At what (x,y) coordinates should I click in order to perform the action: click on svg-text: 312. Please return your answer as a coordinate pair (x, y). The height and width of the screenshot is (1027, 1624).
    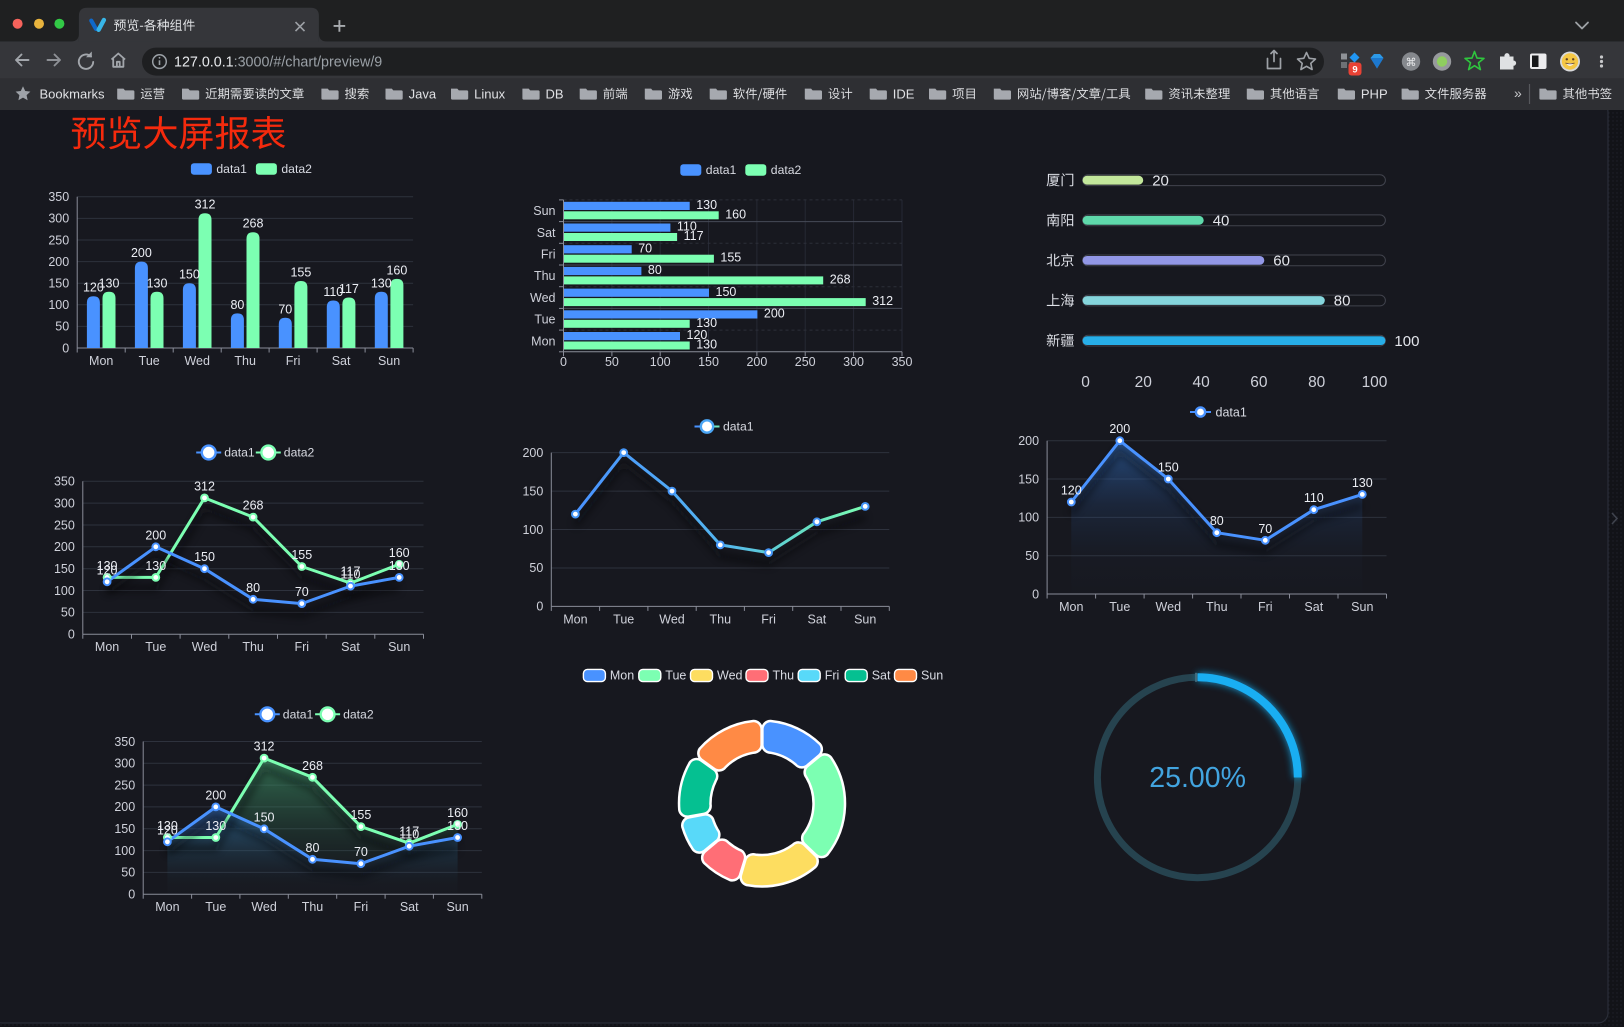
    Looking at the image, I should click on (204, 486).